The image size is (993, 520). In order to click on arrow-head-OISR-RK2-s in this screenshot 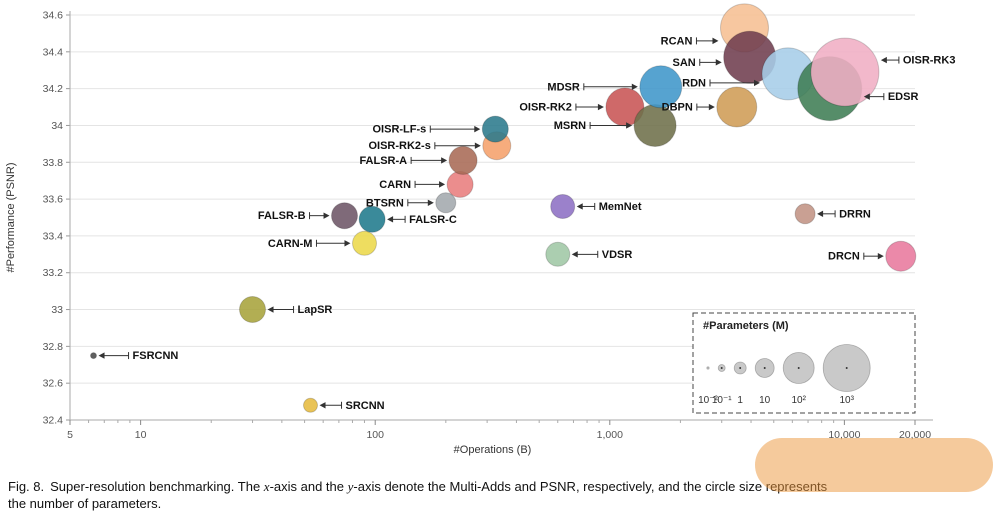, I will do `click(477, 145)`.